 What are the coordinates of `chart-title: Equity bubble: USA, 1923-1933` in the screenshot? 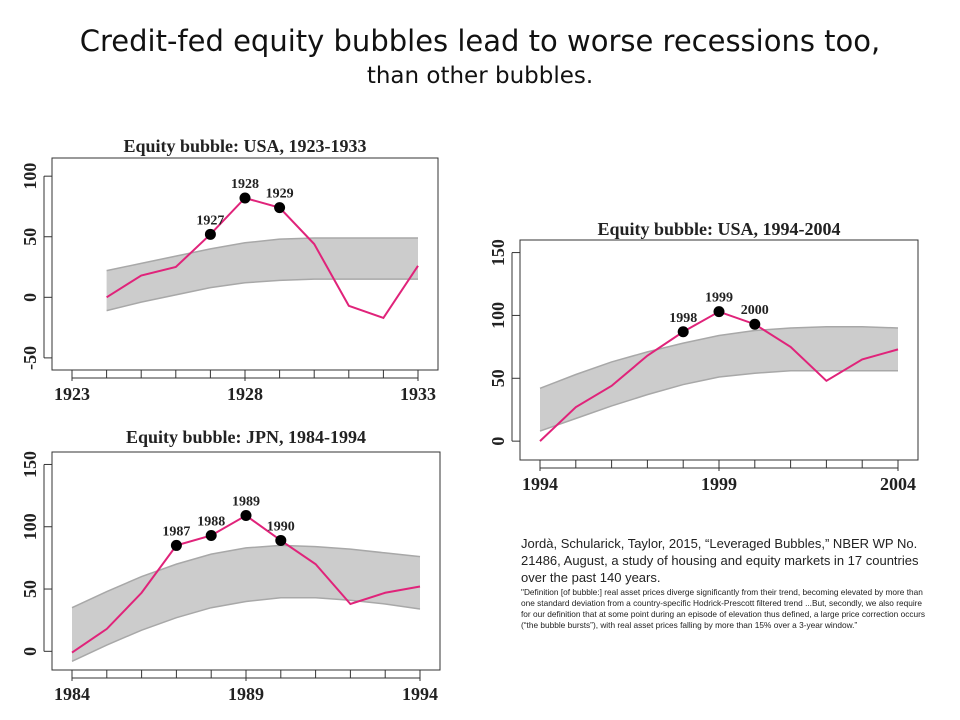 It's located at (244, 146).